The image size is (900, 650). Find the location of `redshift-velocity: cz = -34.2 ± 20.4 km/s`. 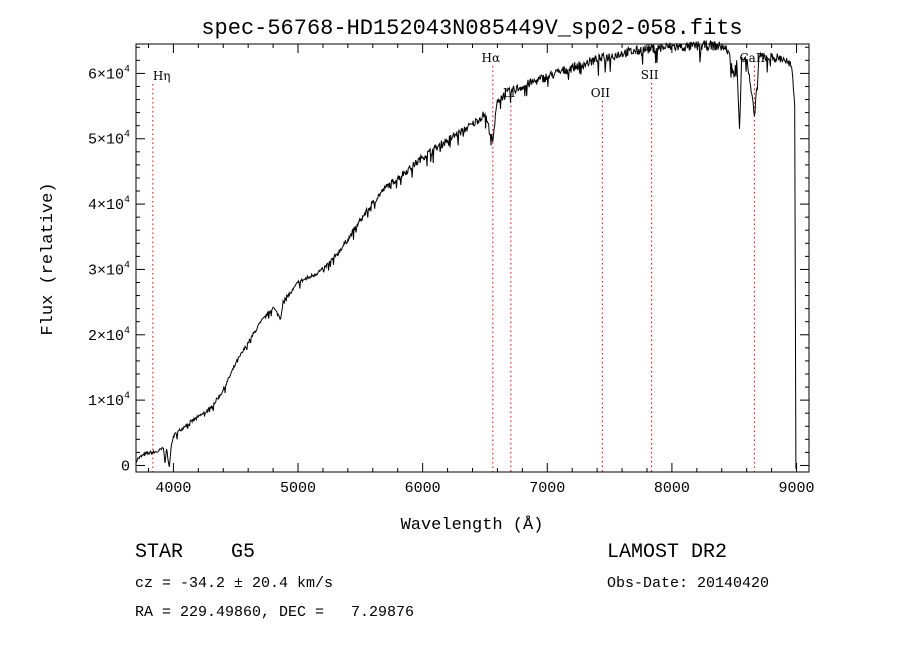

redshift-velocity: cz = -34.2 ± 20.4 km/s is located at coordinates (234, 583).